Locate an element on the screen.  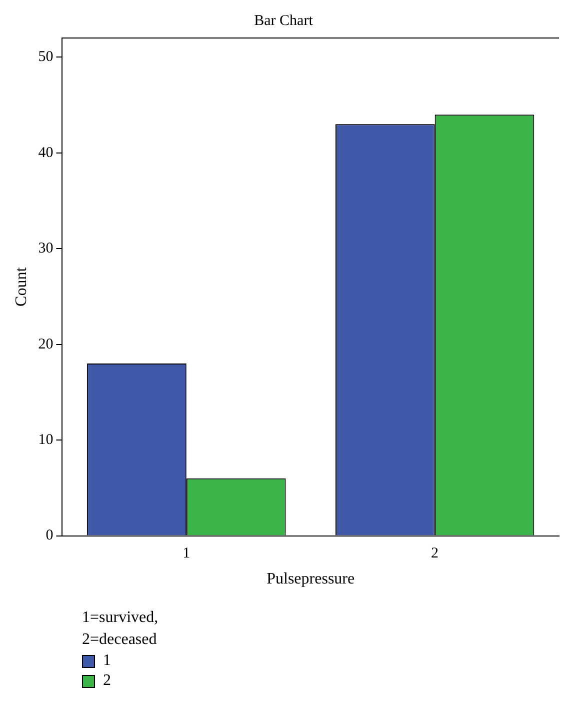
y-tick-label: 50 is located at coordinates (46, 57).